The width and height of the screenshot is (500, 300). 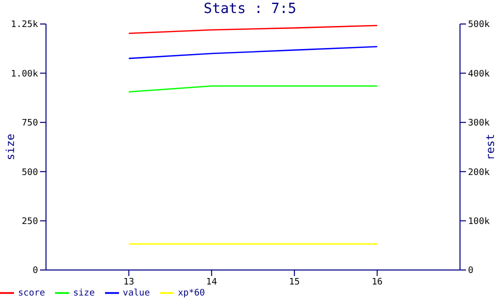 What do you see at coordinates (30, 221) in the screenshot?
I see `y-tick-label: 250` at bounding box center [30, 221].